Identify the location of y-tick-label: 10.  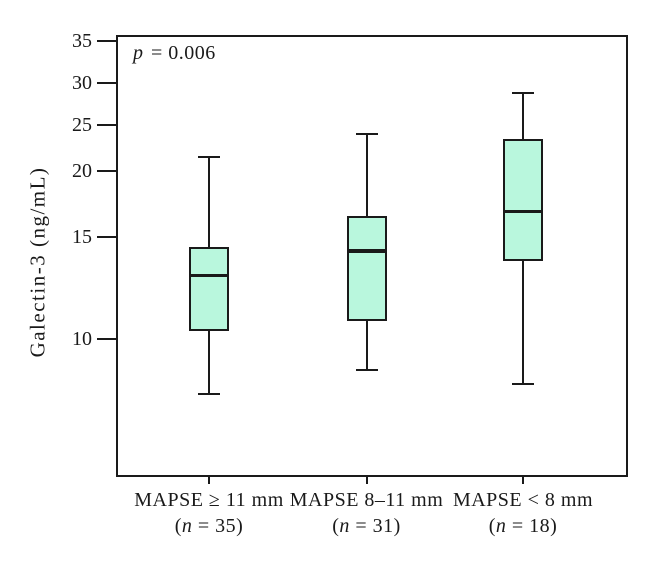
(82, 339).